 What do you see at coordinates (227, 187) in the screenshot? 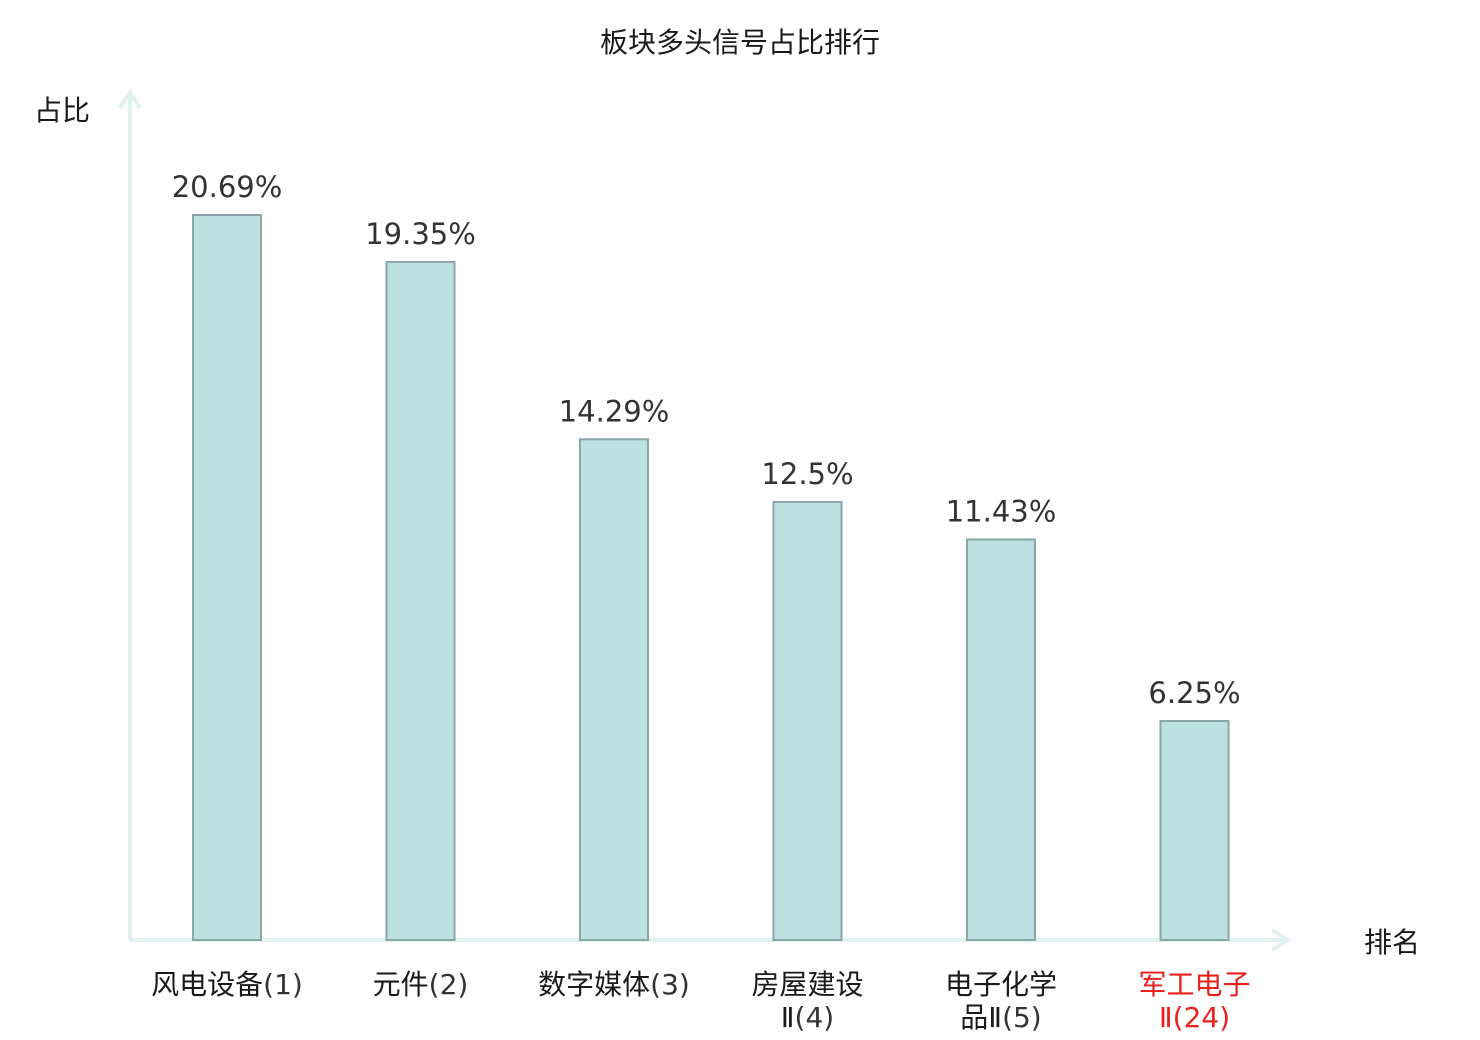
I see `value-label: 20.69%` at bounding box center [227, 187].